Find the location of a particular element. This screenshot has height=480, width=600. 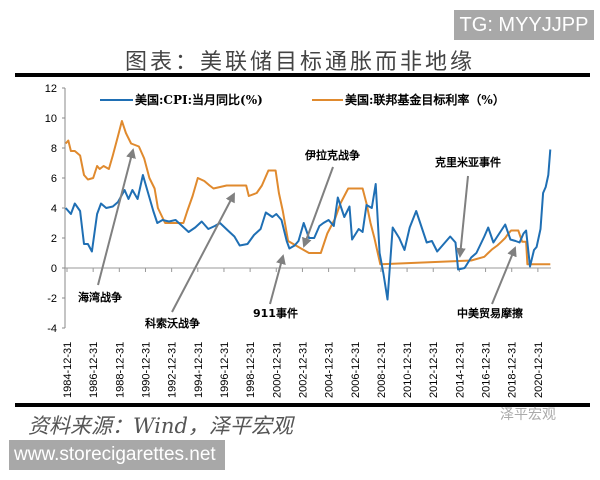

x-tick-label: 1990-12-31 is located at coordinates (146, 370).